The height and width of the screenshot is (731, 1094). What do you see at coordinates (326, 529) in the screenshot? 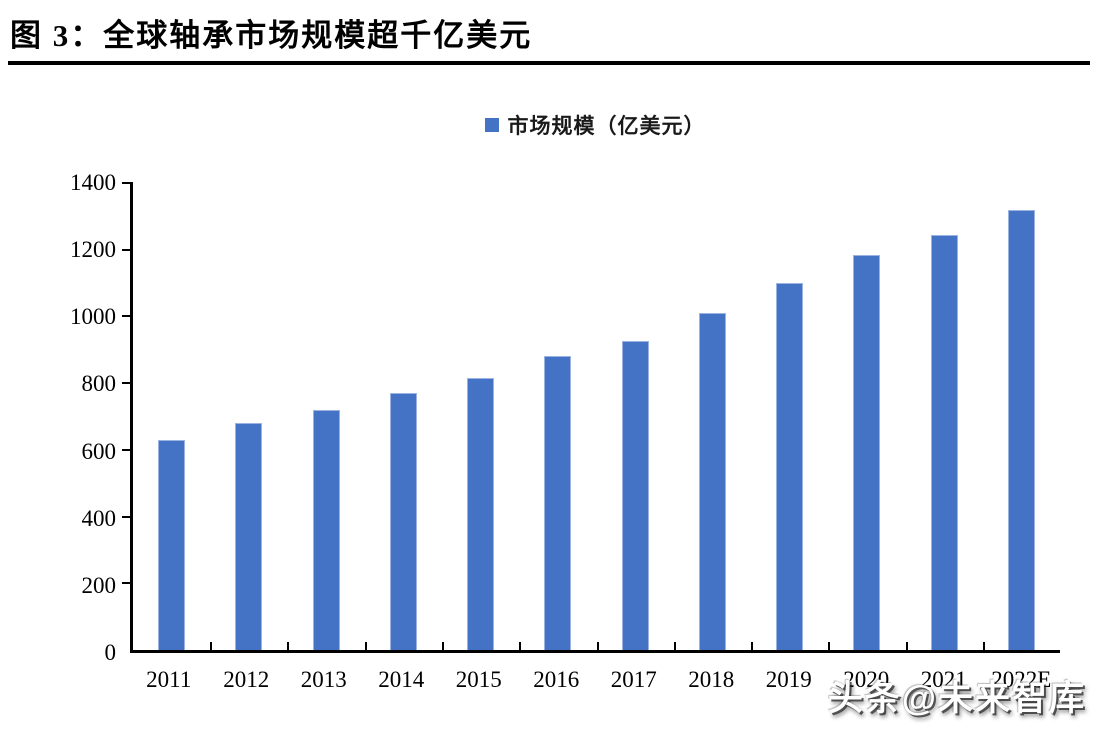
I see `bar-2013` at bounding box center [326, 529].